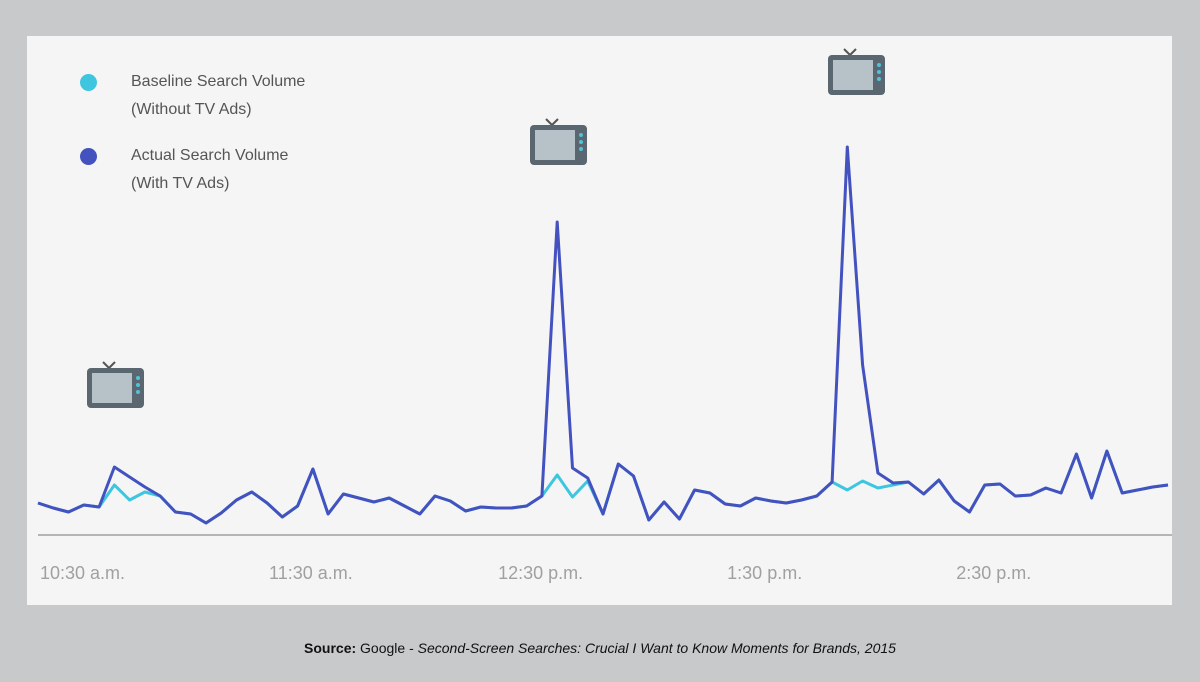 This screenshot has height=682, width=1200. Describe the element at coordinates (82, 573) in the screenshot. I see `x-tick-label: 10:30 a.m.` at that location.